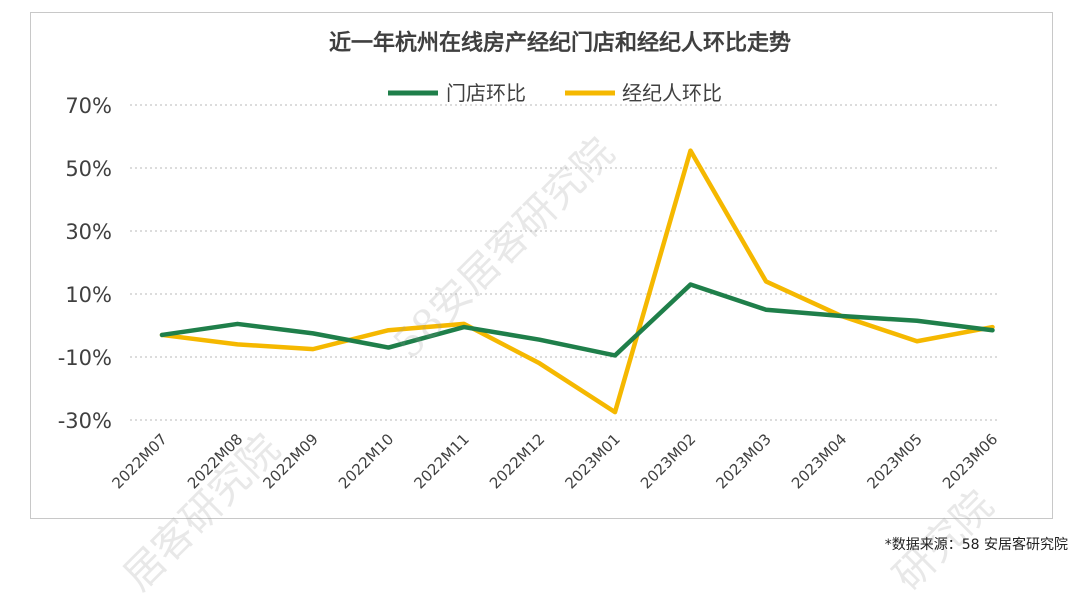  What do you see at coordinates (560, 43) in the screenshot?
I see `chart-title: 近一年杭州在线房产经纪门店和经纪人环比走势` at bounding box center [560, 43].